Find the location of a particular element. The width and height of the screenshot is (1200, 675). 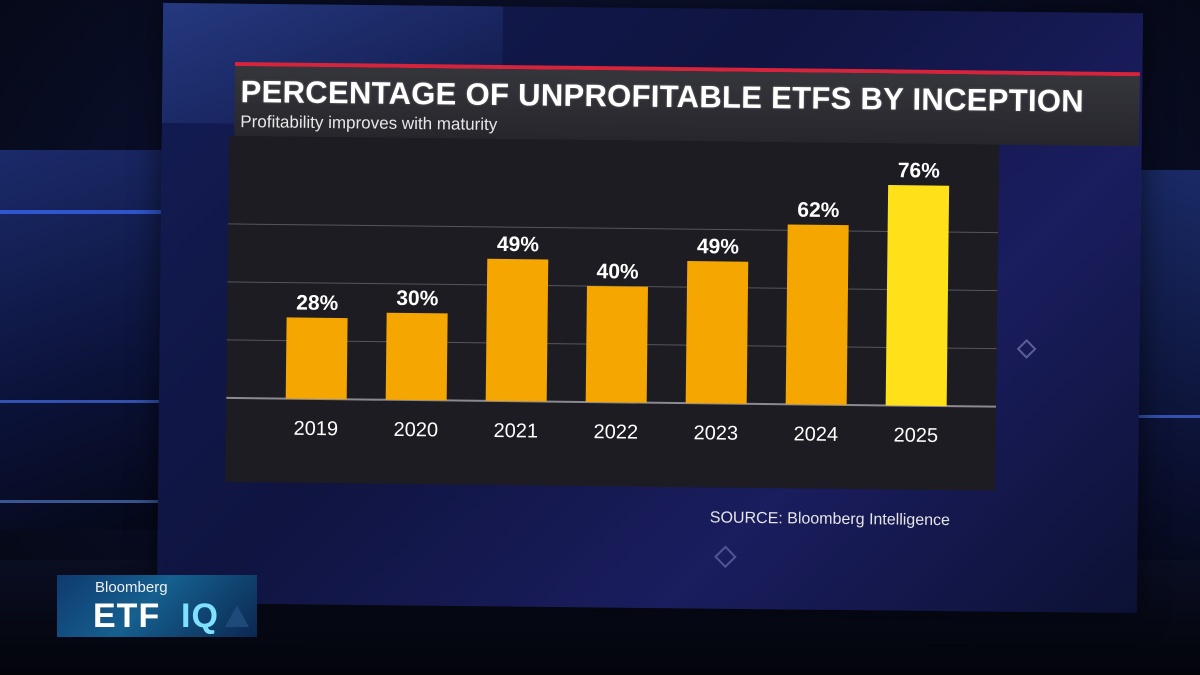

data-label-2025: 76% is located at coordinates (919, 170).